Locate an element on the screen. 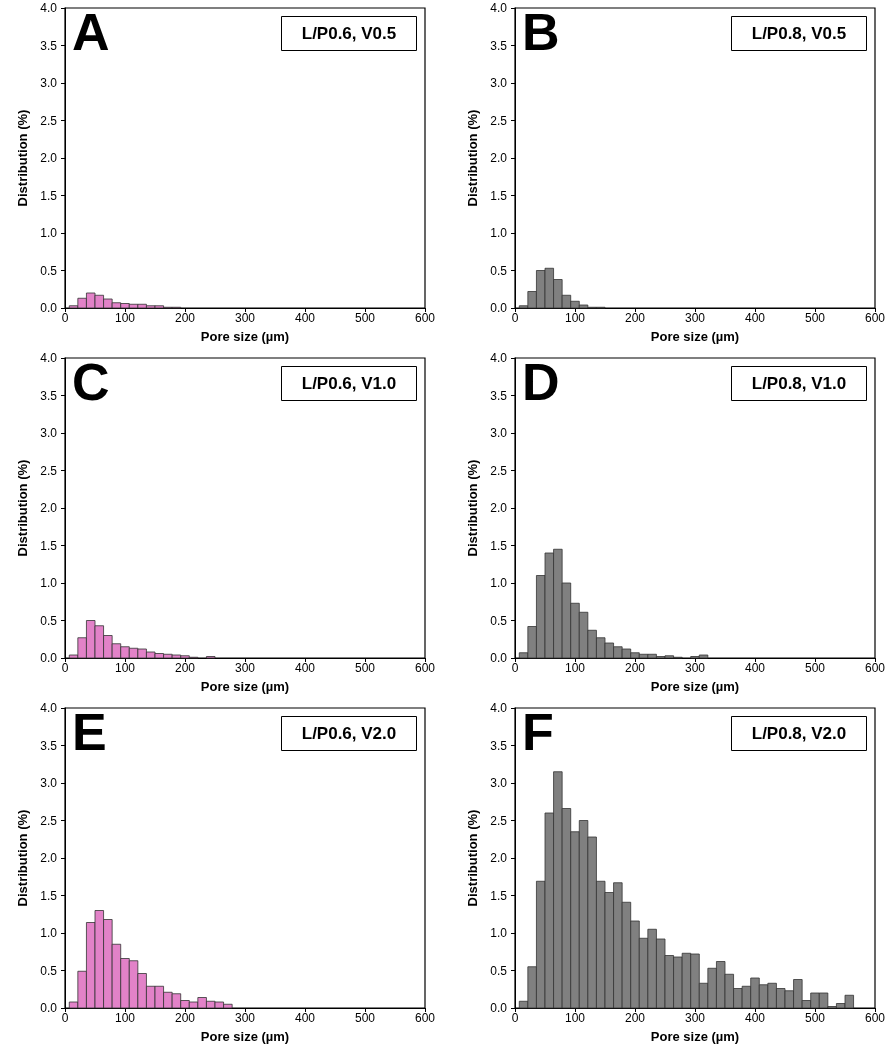  annotation: A is located at coordinates (91, 32).